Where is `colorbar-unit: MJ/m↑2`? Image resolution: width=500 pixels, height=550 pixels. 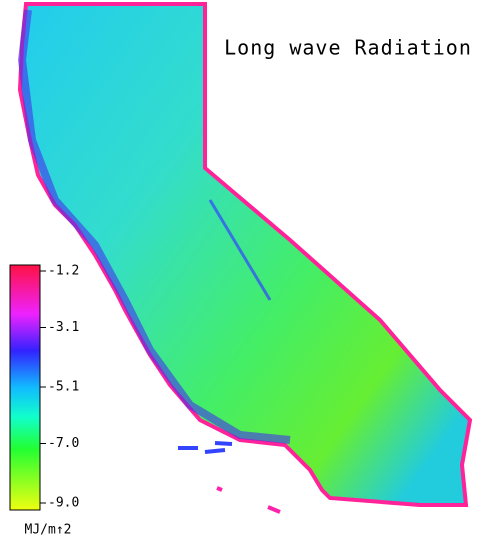
colorbar-unit: MJ/m↑2 is located at coordinates (48, 530).